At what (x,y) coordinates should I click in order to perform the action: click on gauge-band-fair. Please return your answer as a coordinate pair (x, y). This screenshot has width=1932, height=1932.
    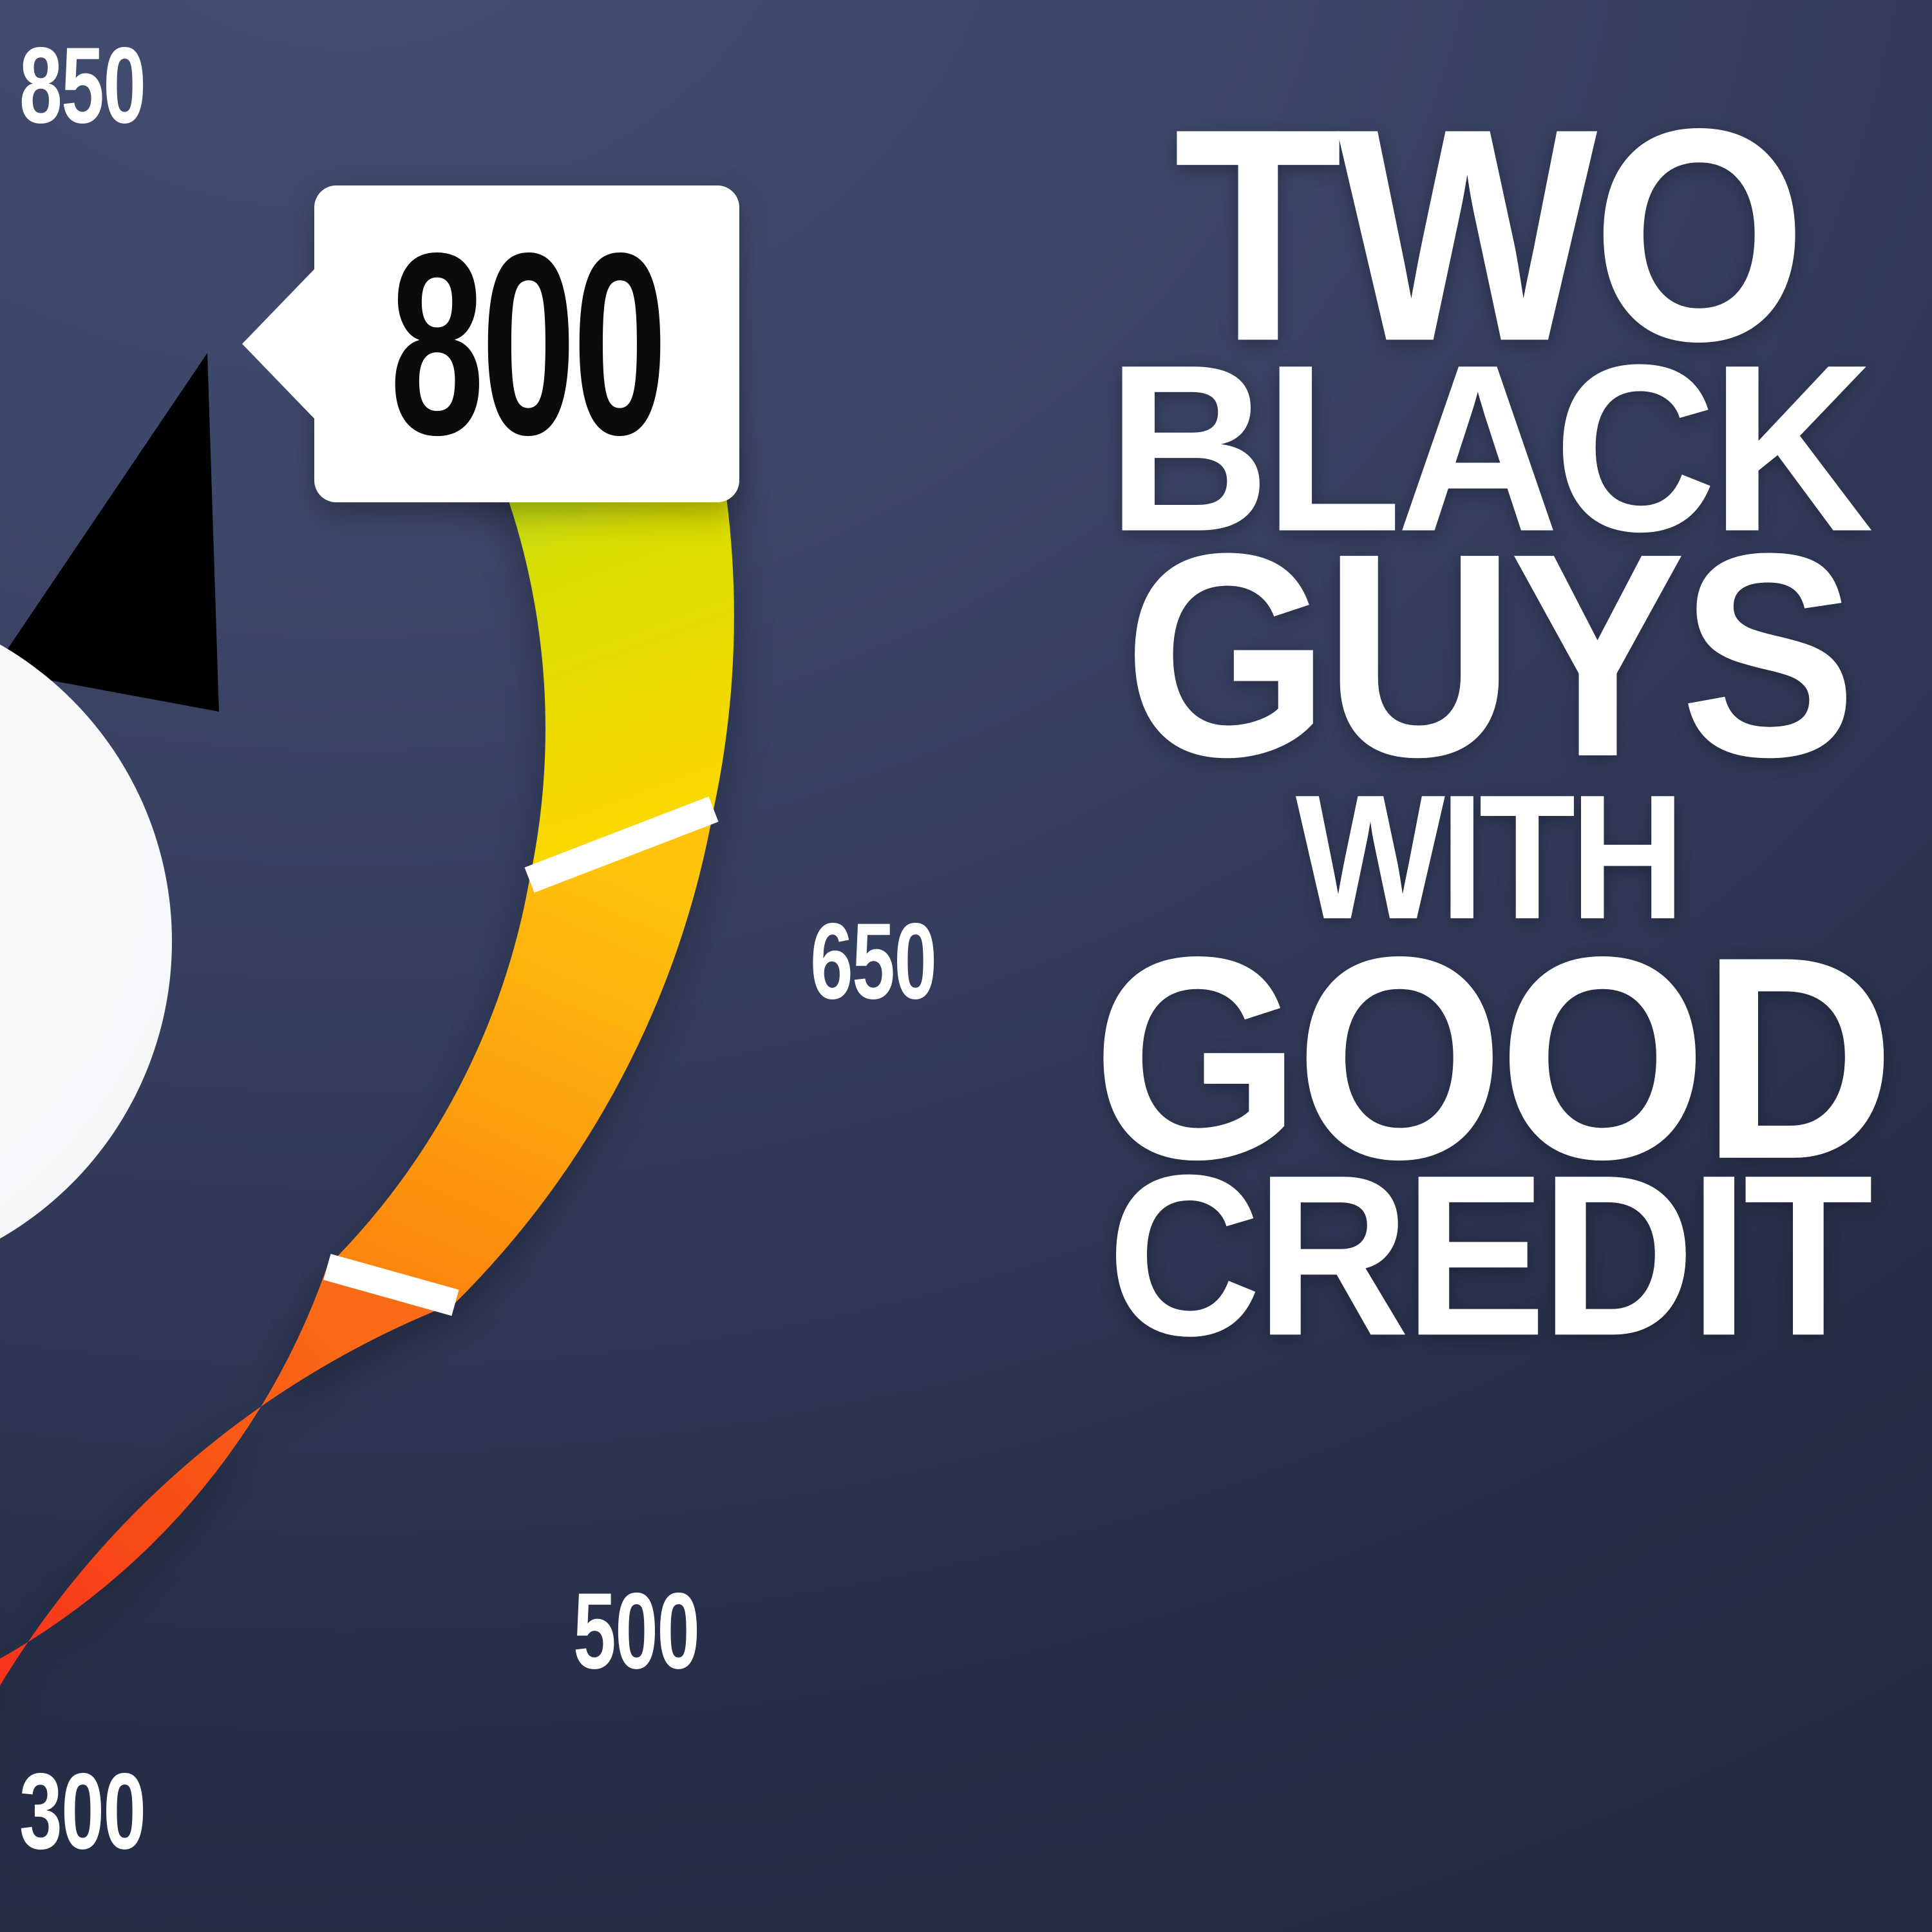
    Looking at the image, I should click on (521, 1056).